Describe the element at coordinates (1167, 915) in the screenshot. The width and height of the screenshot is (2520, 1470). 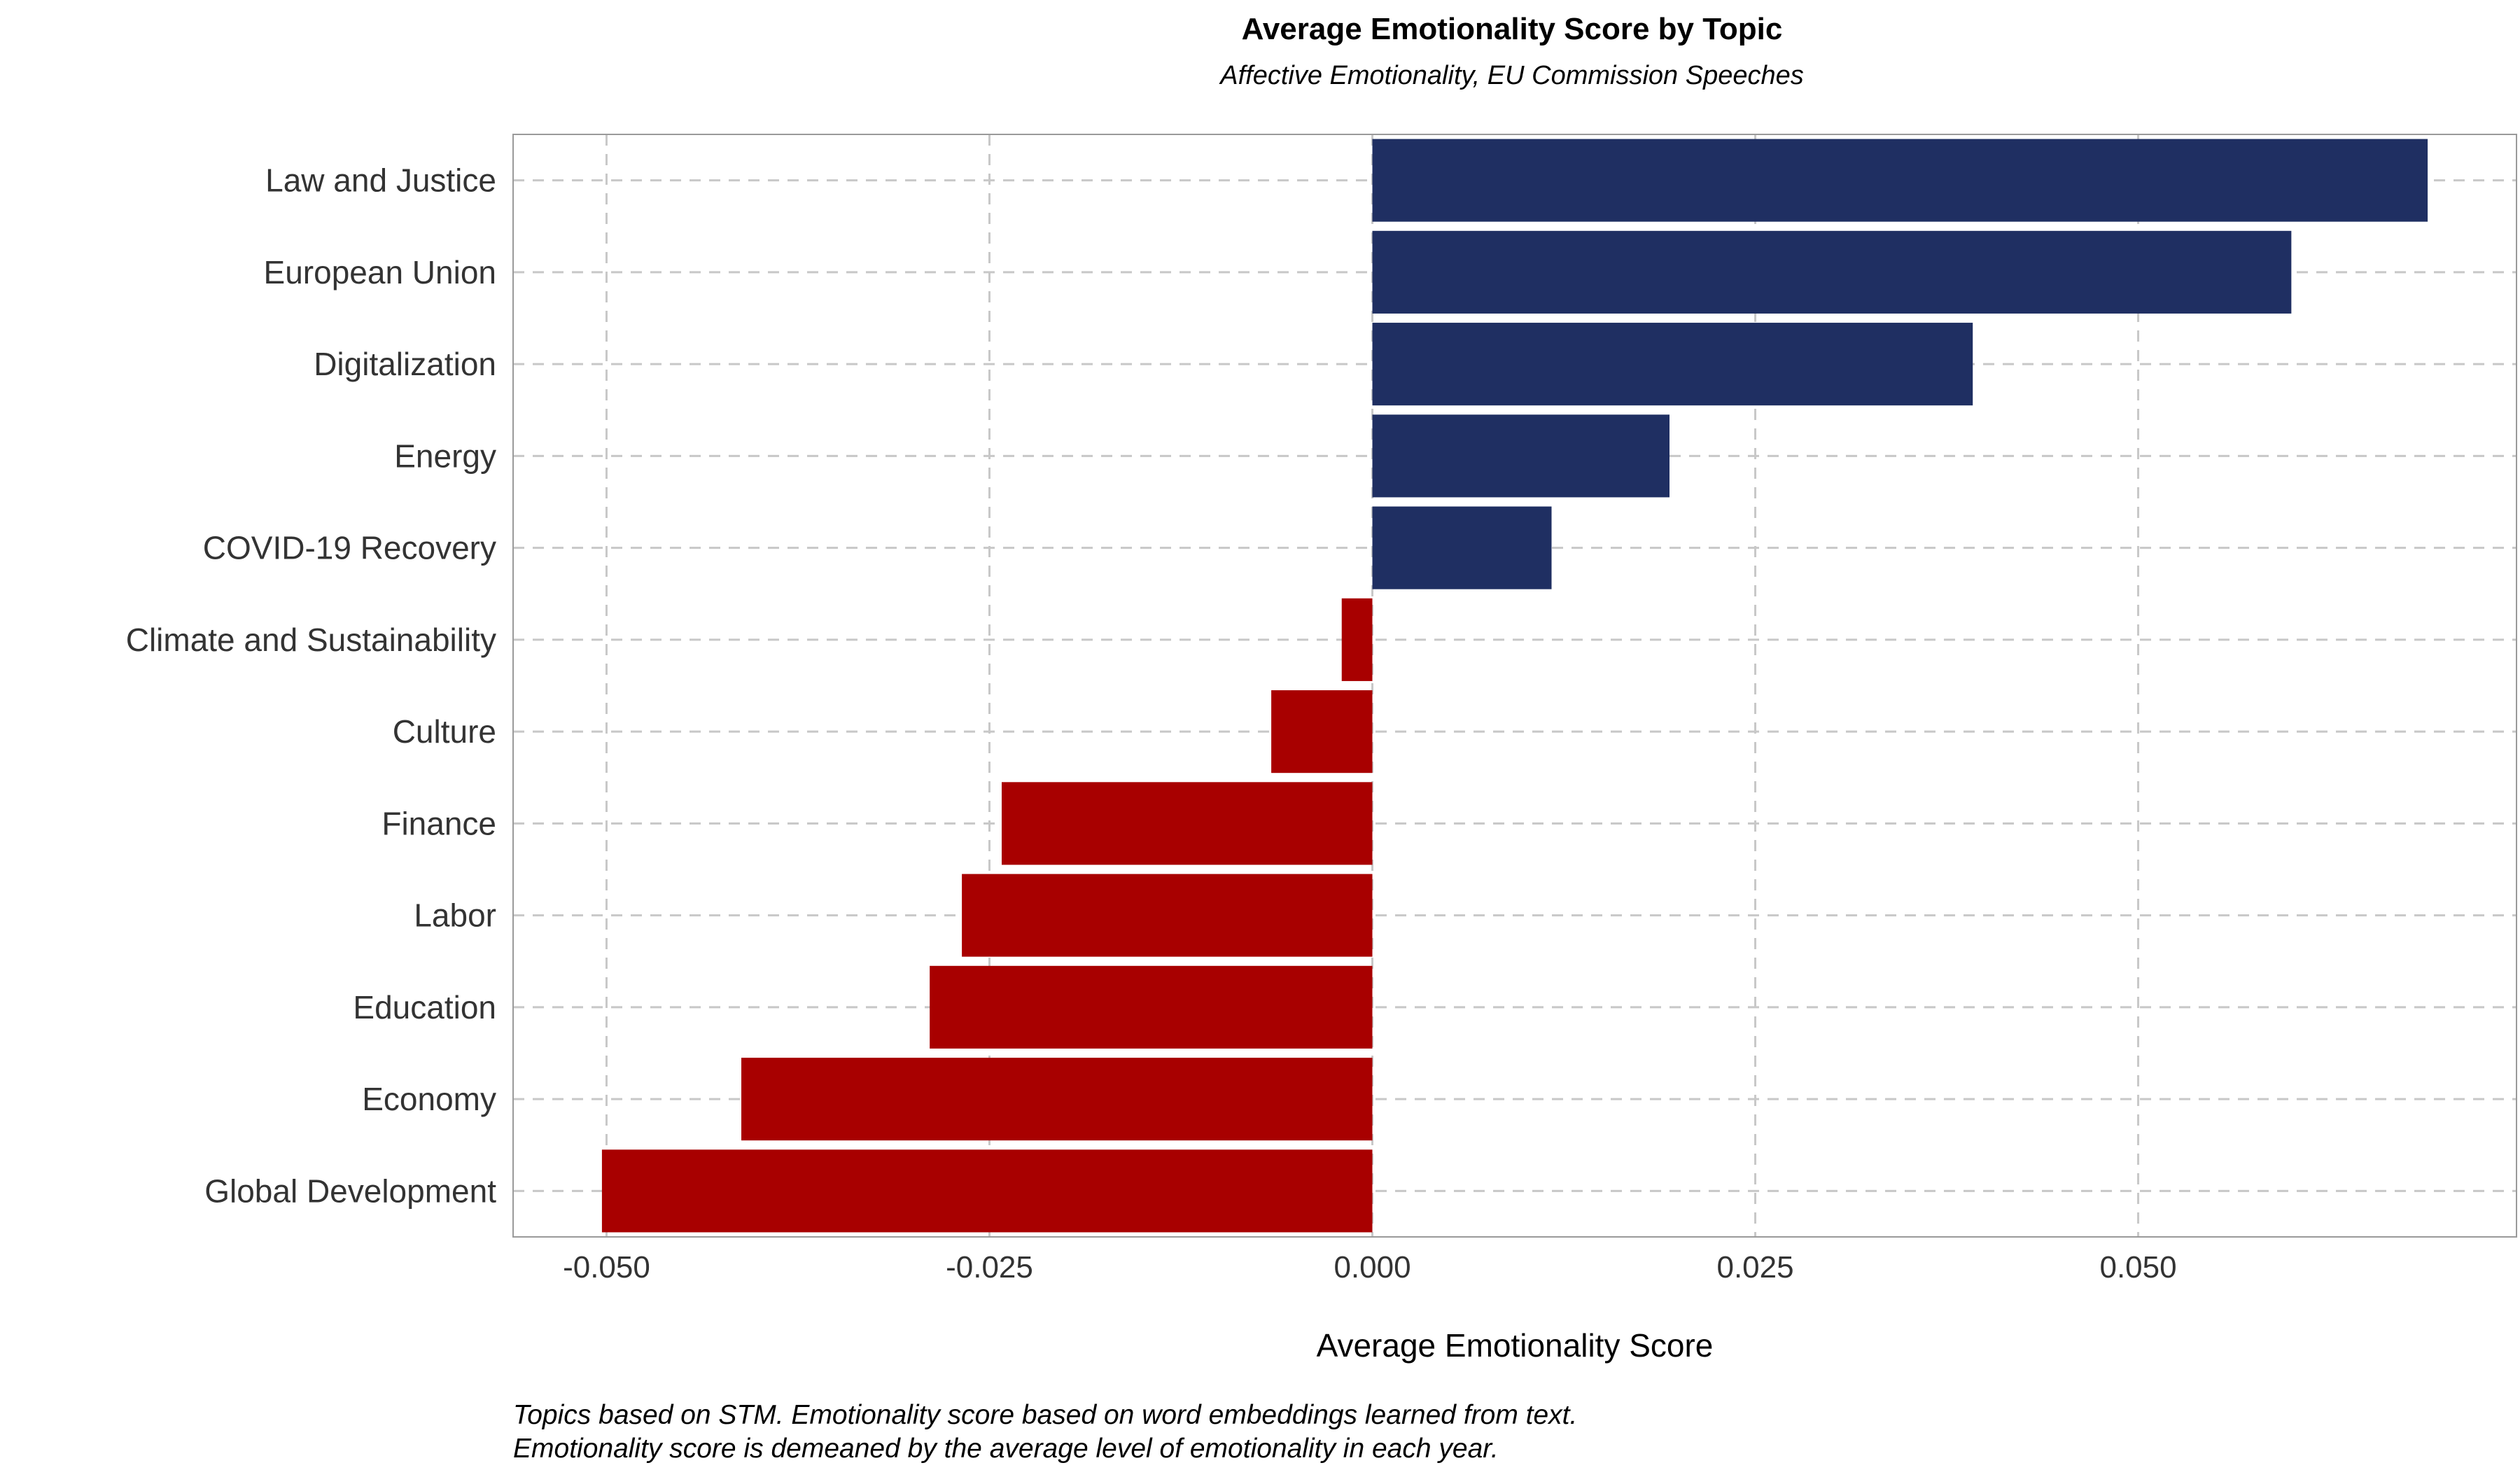
I see `bar-labor` at that location.